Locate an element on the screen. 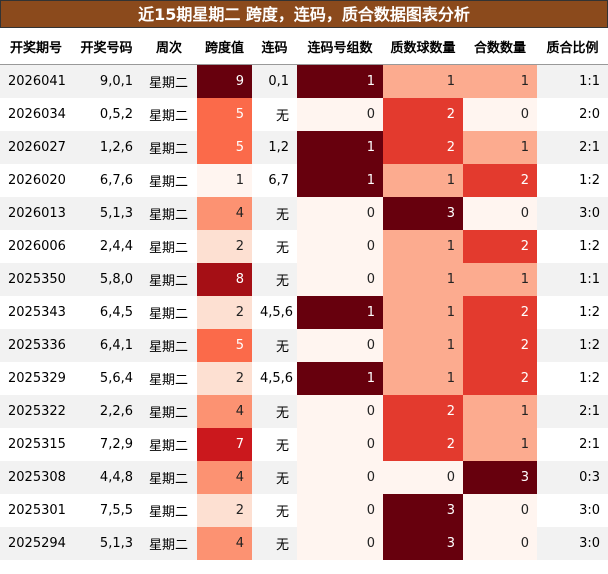 The width and height of the screenshot is (608, 574). table-cell: 2,2,6 is located at coordinates (106, 411).